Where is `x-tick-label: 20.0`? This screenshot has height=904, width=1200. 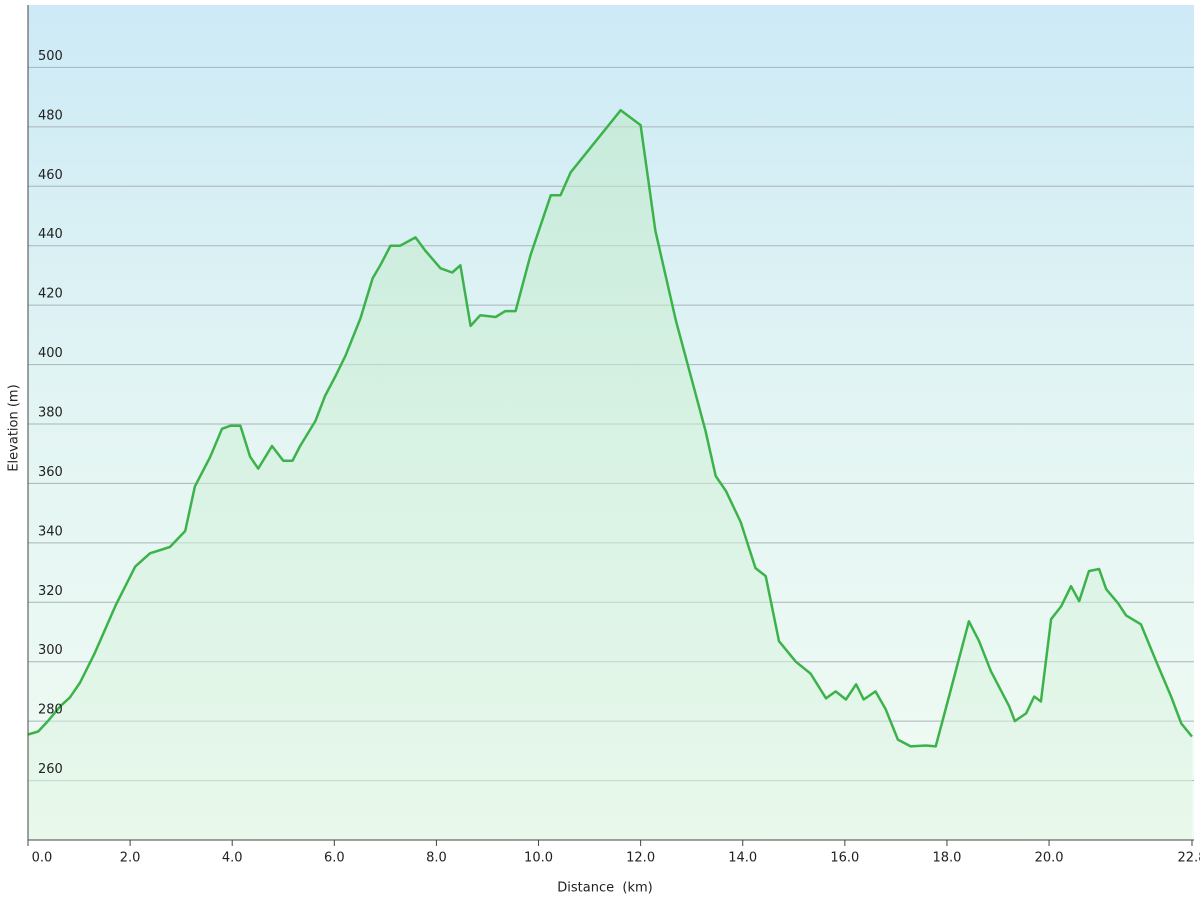 x-tick-label: 20.0 is located at coordinates (1049, 858).